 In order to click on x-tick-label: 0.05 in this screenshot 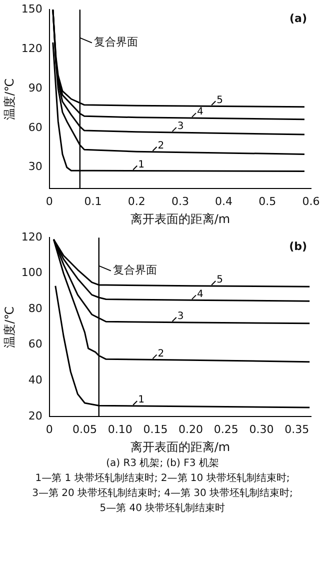, I will do `click(84, 429)`.